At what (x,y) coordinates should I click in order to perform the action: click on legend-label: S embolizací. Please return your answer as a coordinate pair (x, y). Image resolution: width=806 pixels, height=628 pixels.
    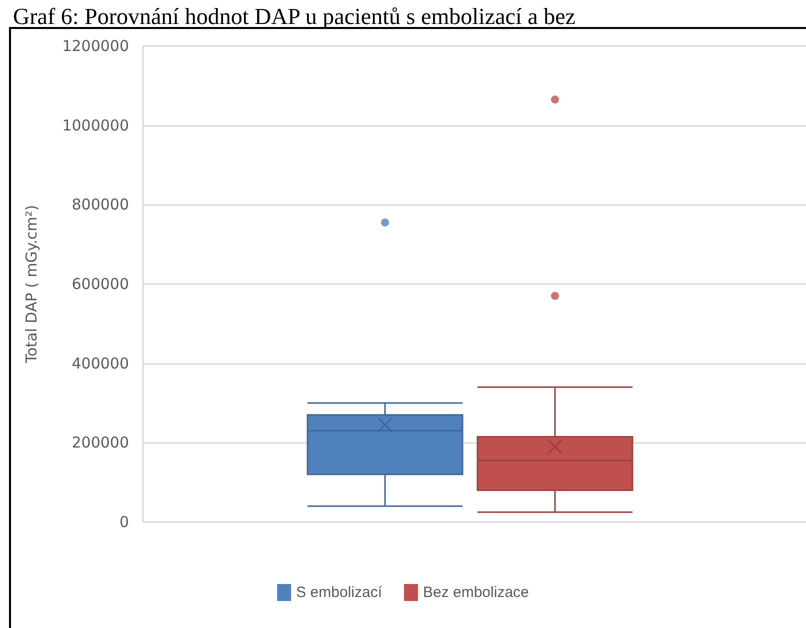
    Looking at the image, I should click on (339, 592).